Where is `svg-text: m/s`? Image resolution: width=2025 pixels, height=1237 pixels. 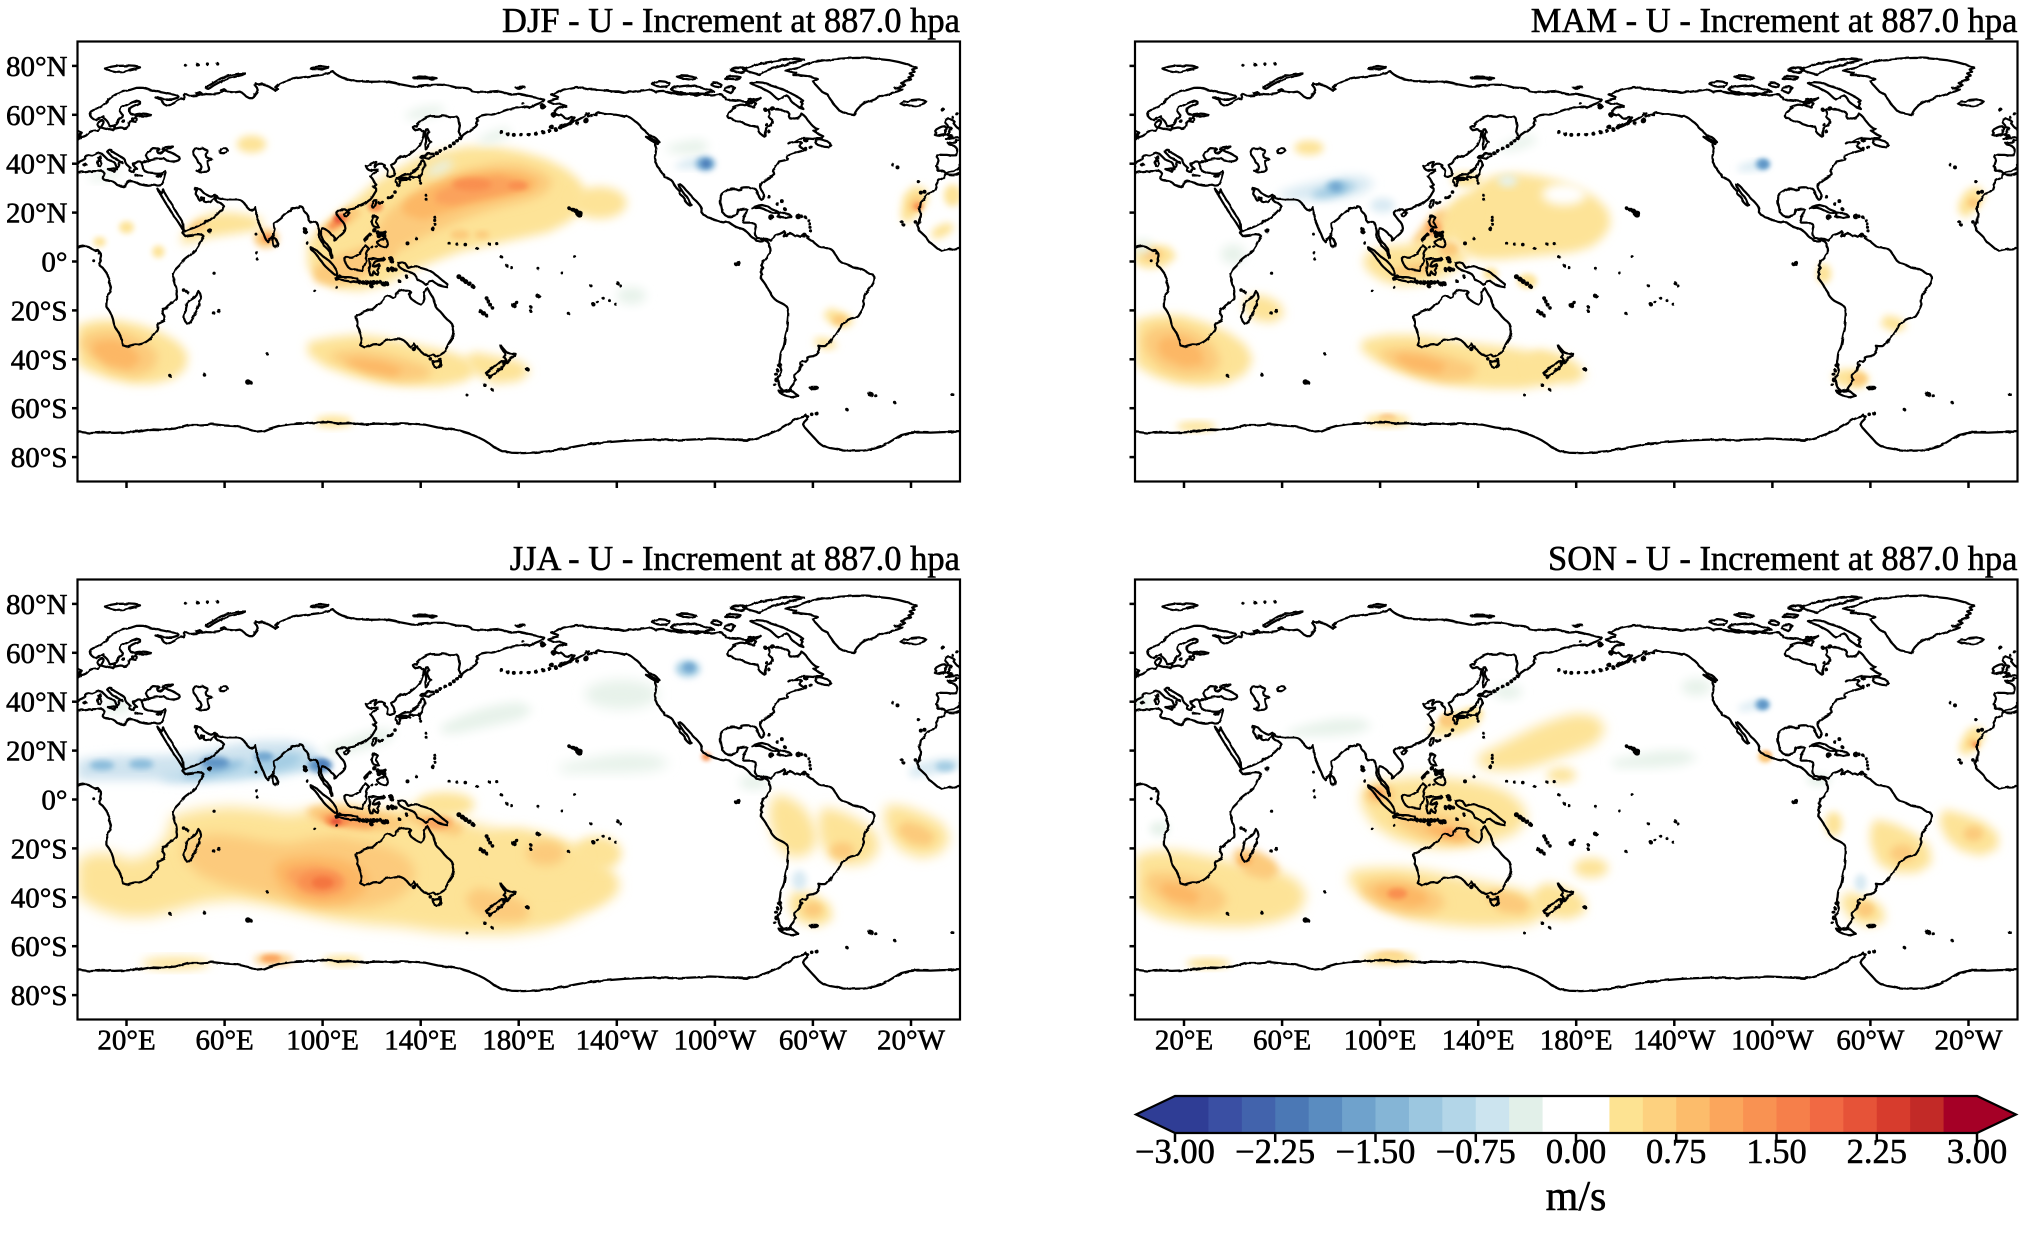 svg-text: m/s is located at coordinates (1576, 1197).